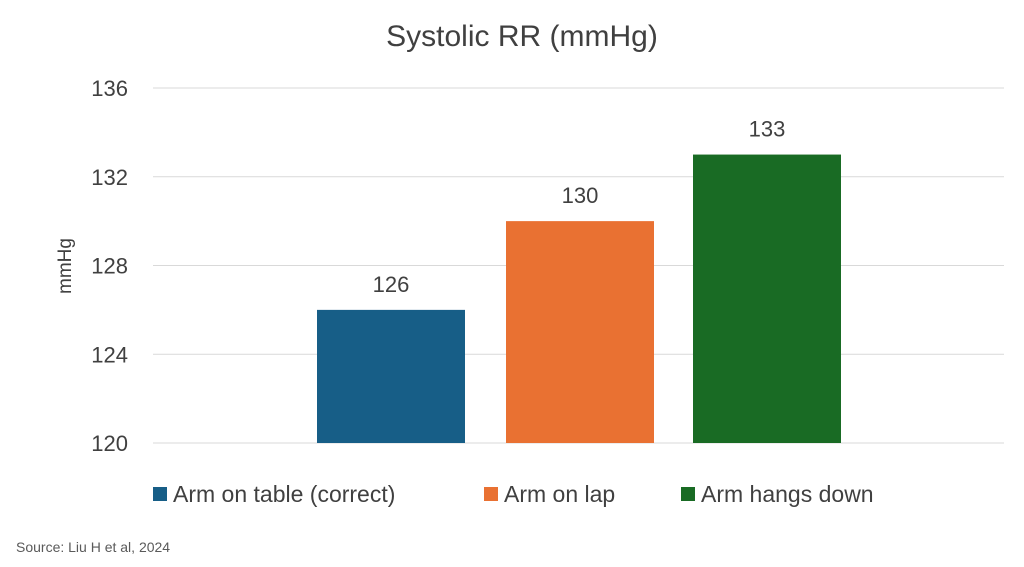 The height and width of the screenshot is (567, 1024). What do you see at coordinates (522, 36) in the screenshot?
I see `chart-title: Systolic RR (mmHg)` at bounding box center [522, 36].